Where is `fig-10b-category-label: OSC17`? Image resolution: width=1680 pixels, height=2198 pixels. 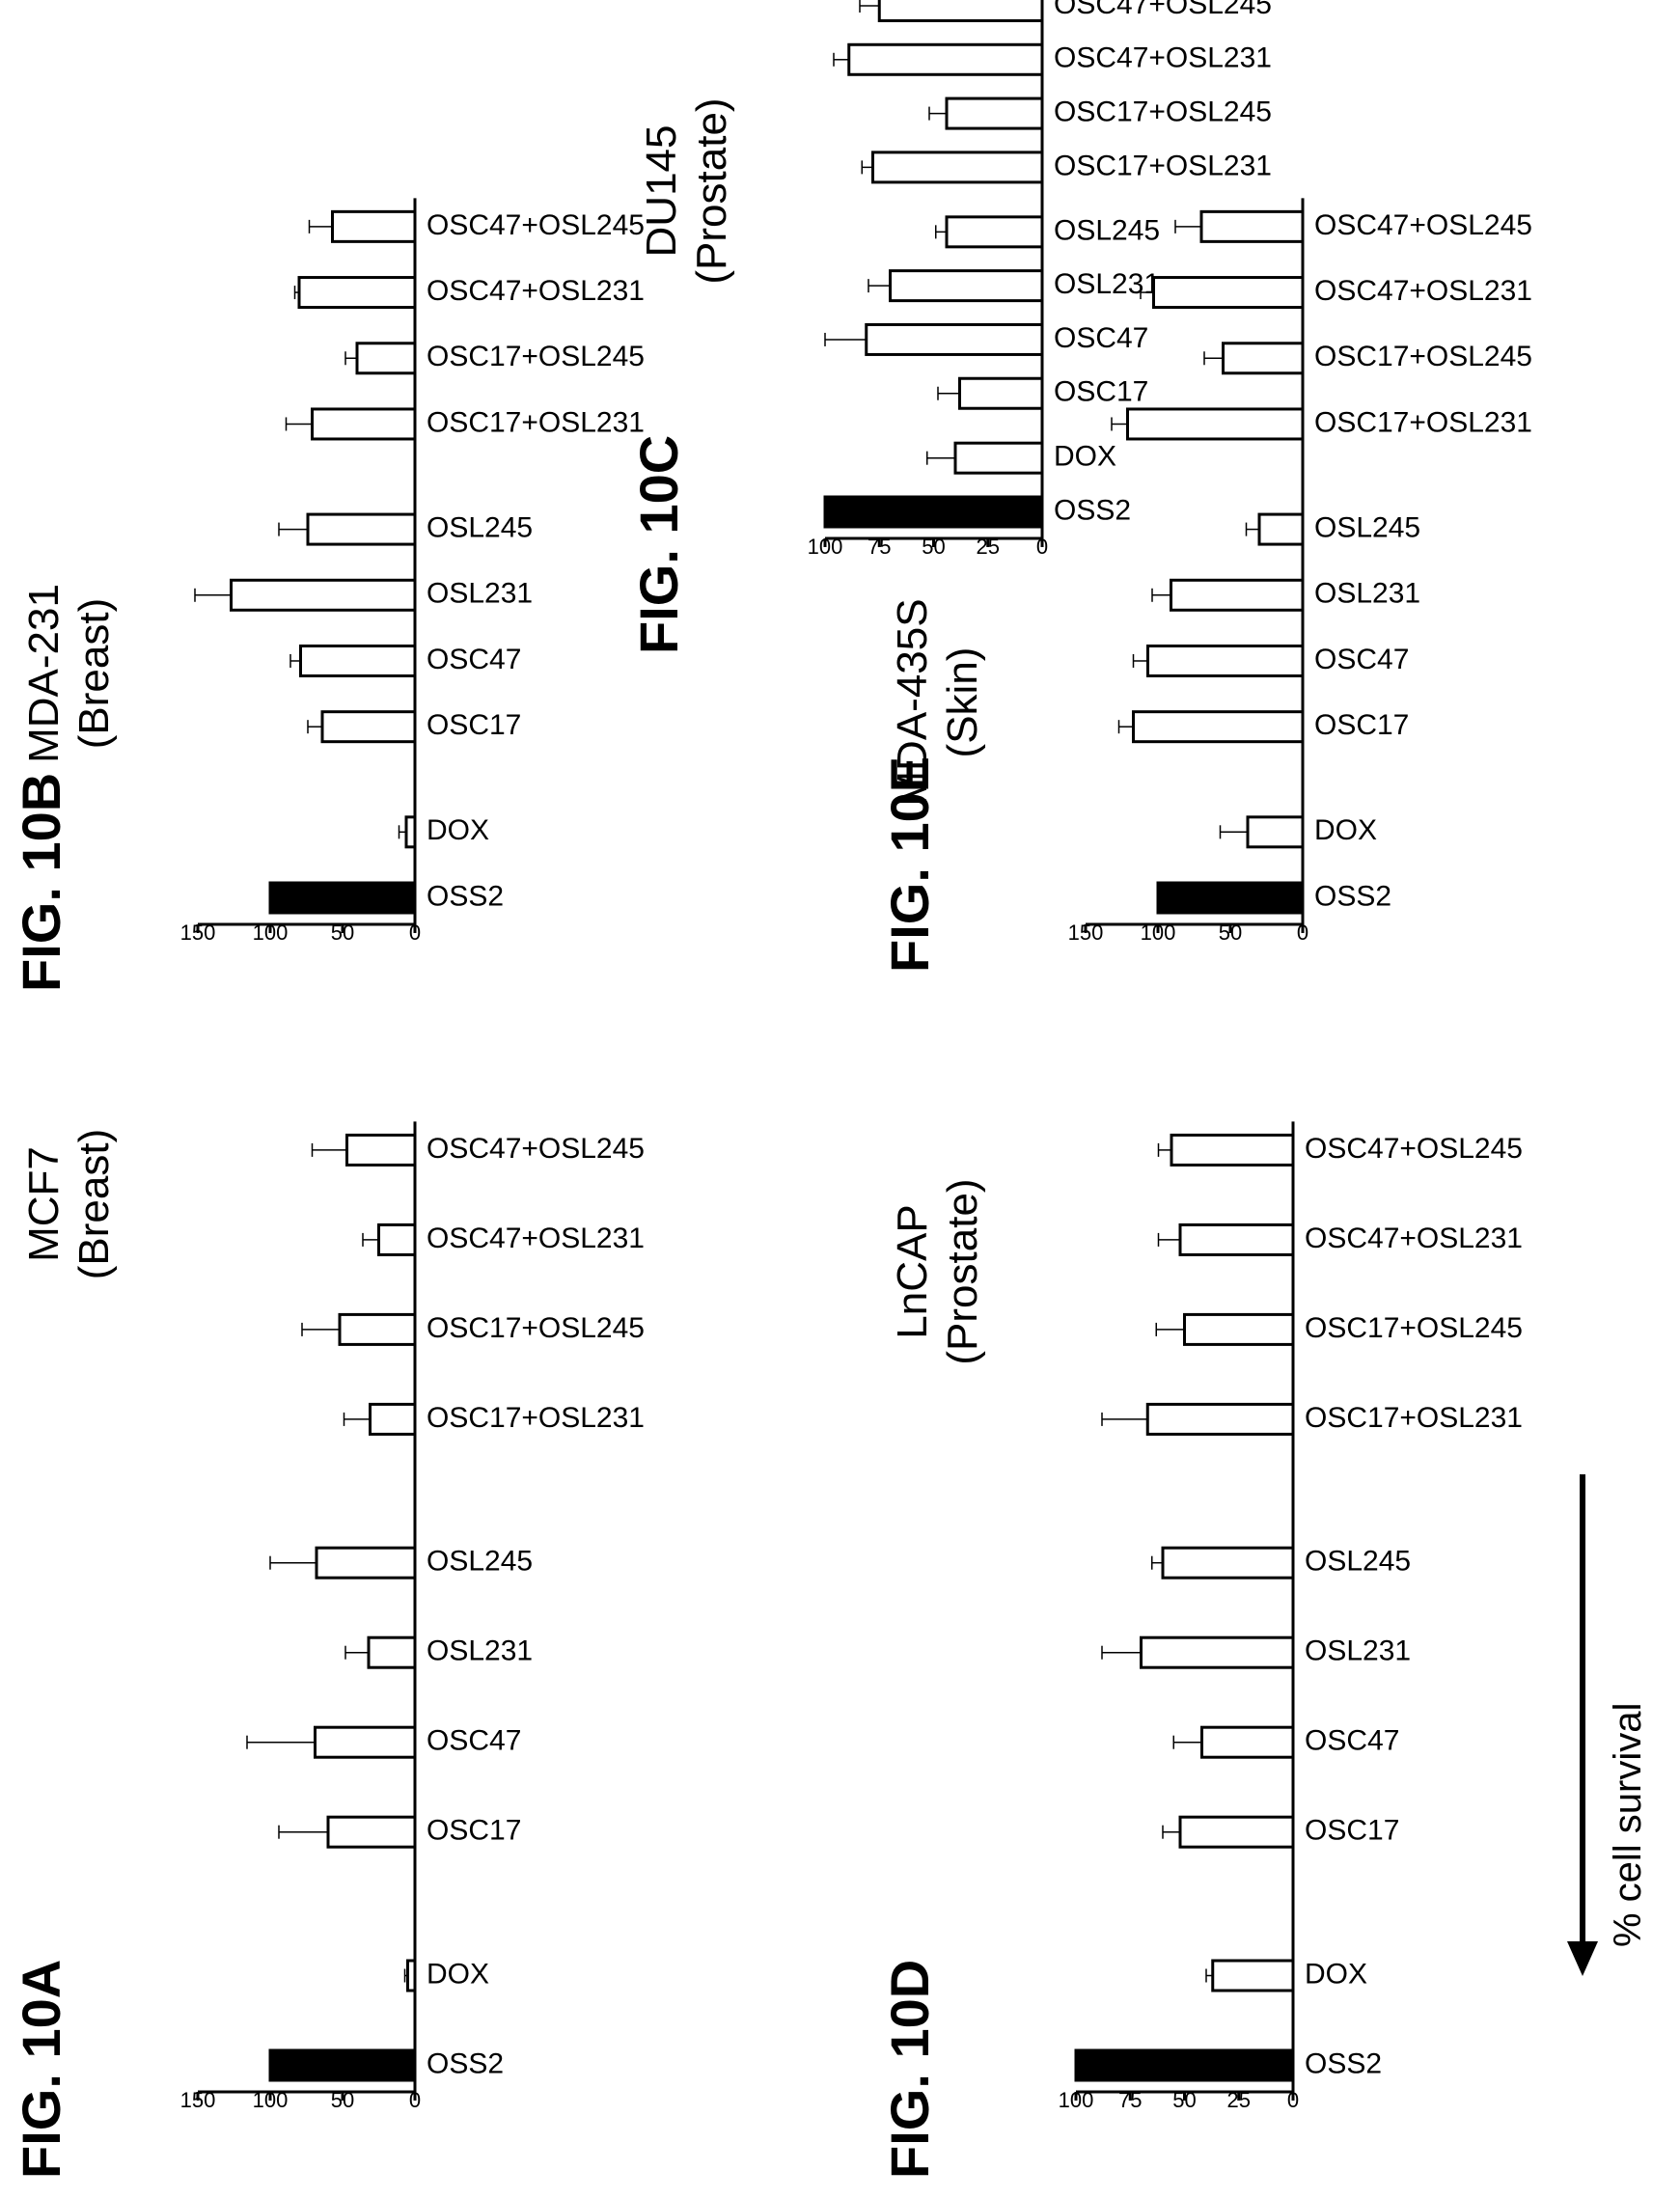
fig-10b-category-label: OSC17 is located at coordinates (474, 725).